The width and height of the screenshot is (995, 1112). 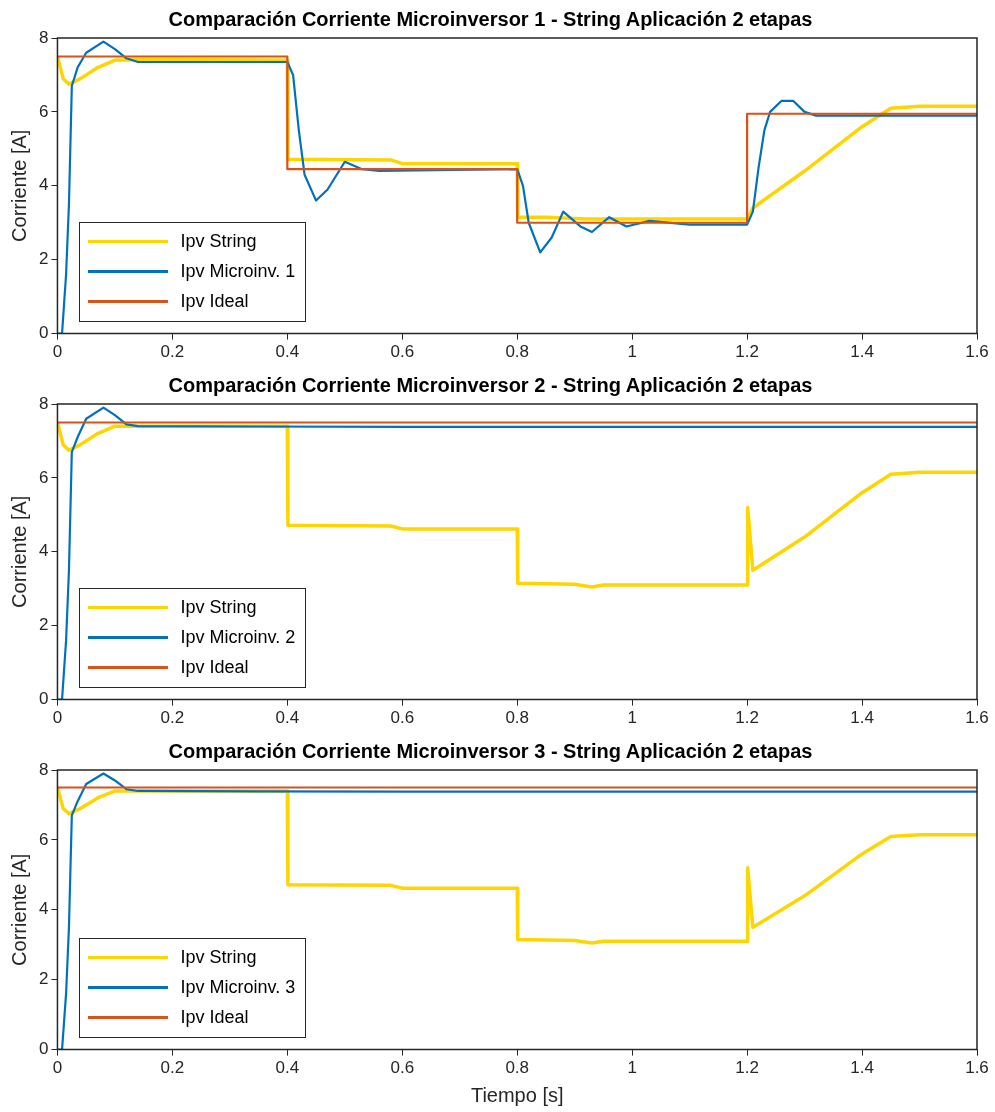 I want to click on chart-title: Comparación Corriente Microinversor 1 - String Aplicación 2 etapas, so click(x=490, y=18).